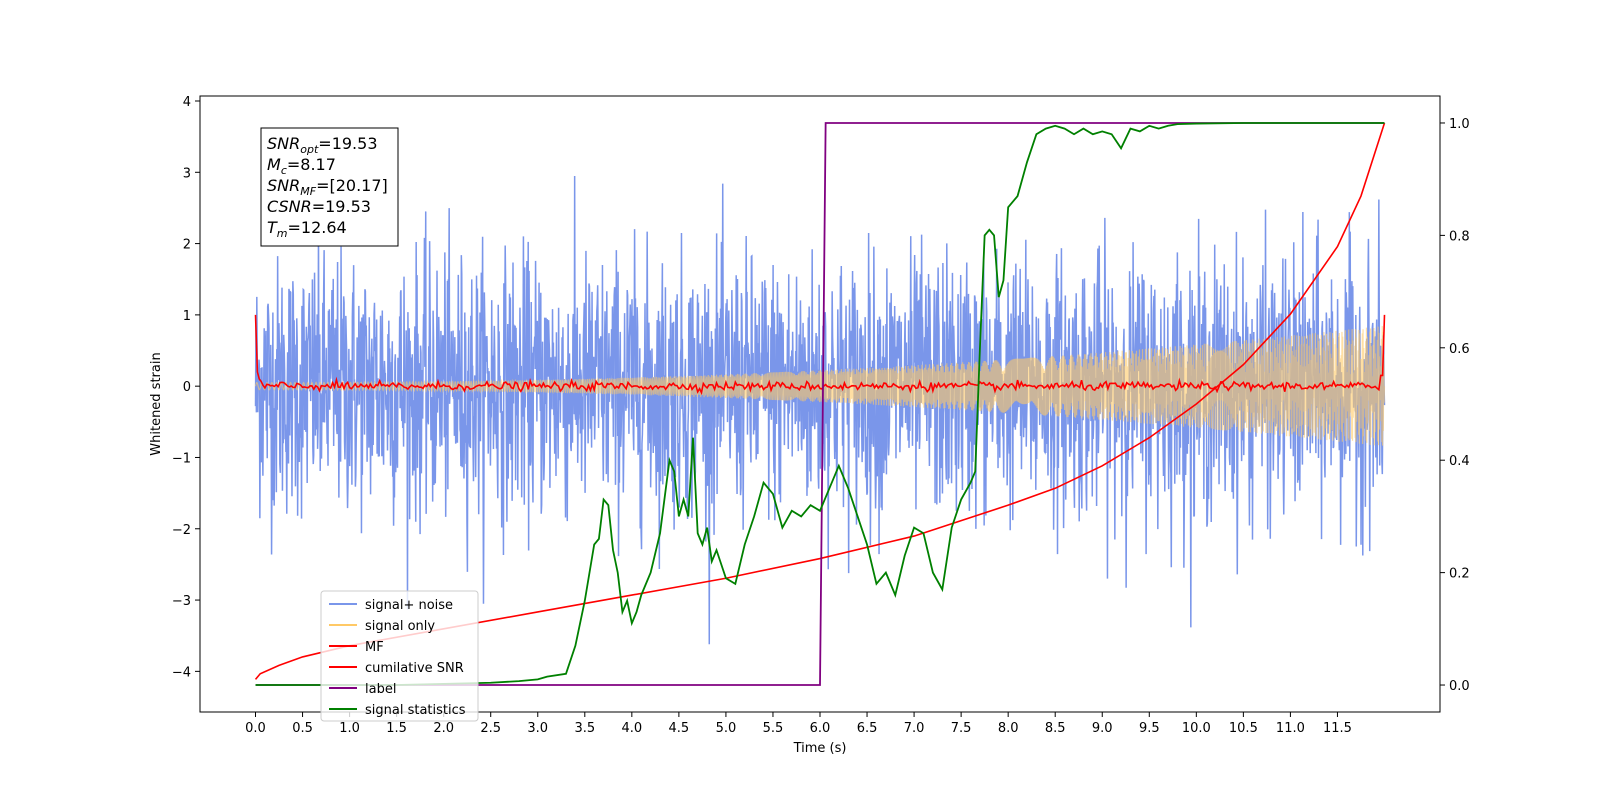 The width and height of the screenshot is (1600, 800). I want to click on legend-label-signal-noise: signal+ noise, so click(409, 605).